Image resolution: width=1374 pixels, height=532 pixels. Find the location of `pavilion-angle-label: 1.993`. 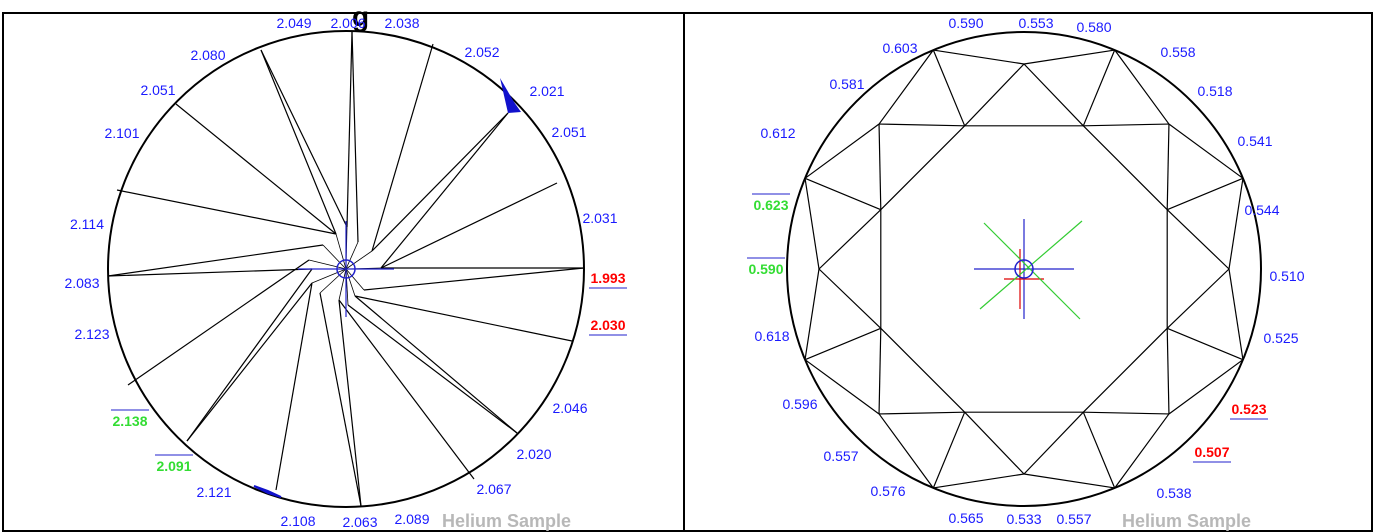

pavilion-angle-label: 1.993 is located at coordinates (607, 278).